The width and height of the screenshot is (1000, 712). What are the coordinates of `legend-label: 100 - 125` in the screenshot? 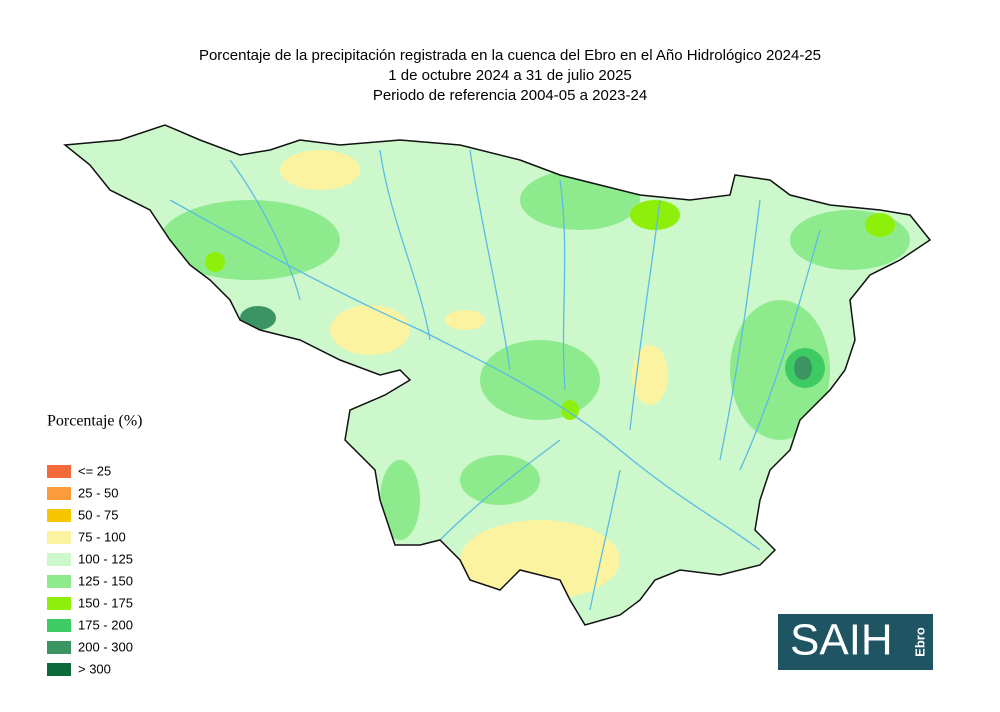 It's located at (105, 558).